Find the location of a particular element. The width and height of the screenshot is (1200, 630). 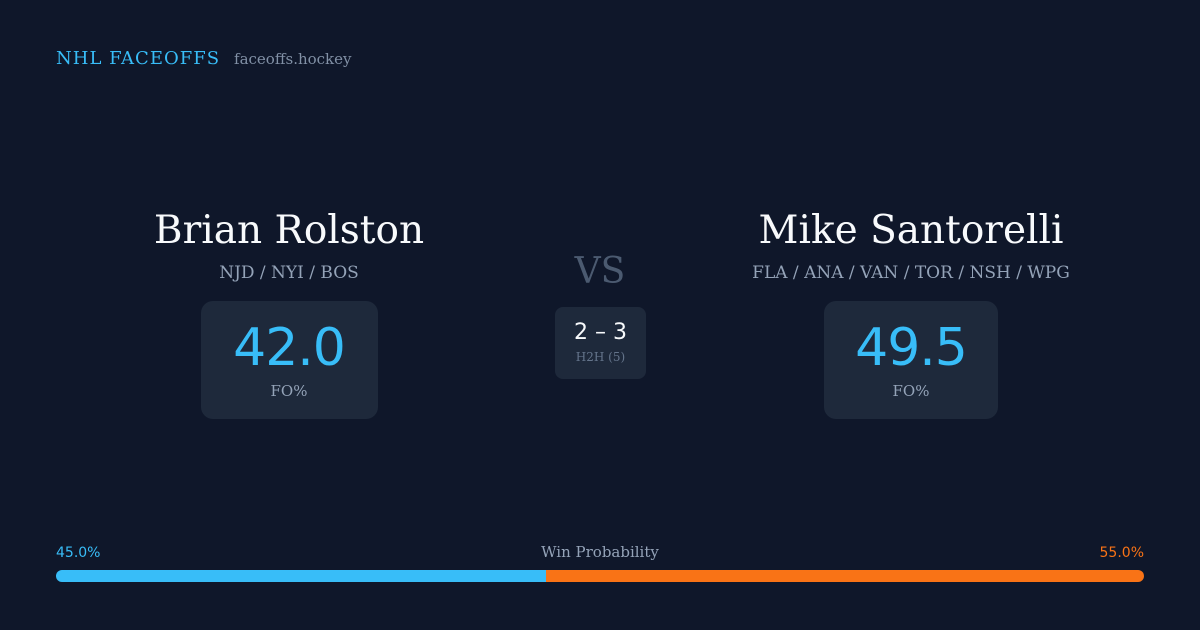

head-to-head-label: H2H (5) is located at coordinates (600, 357).